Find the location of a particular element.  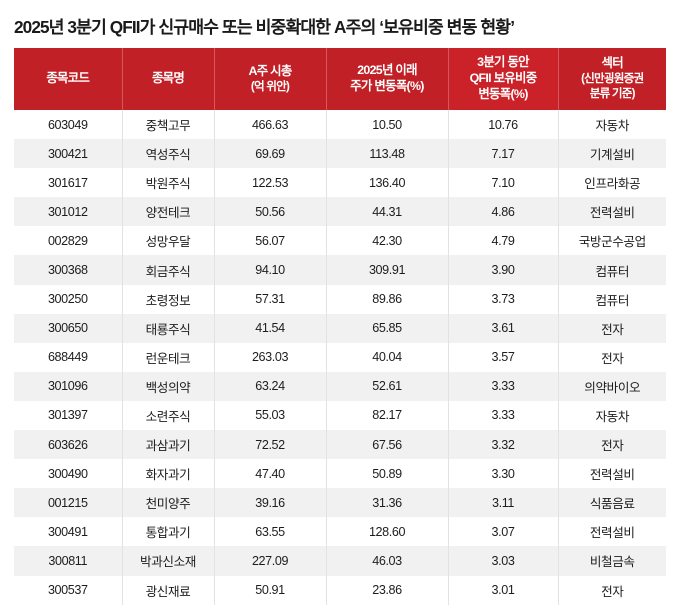

cell-stock-code: 603626 is located at coordinates (68, 445).